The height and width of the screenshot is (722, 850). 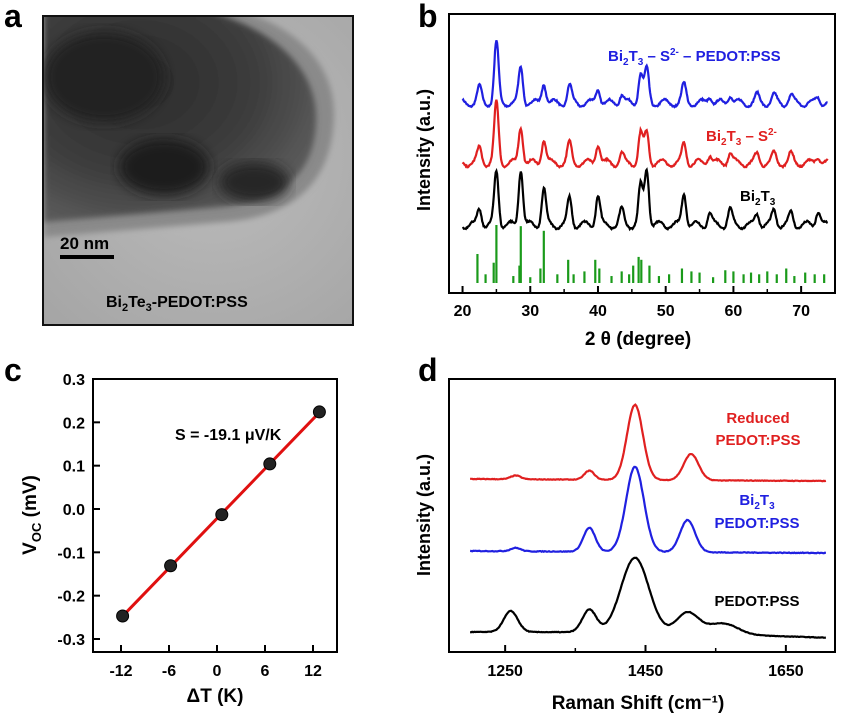 What do you see at coordinates (313, 671) in the screenshot?
I see `seebeck-xtick-label: 12` at bounding box center [313, 671].